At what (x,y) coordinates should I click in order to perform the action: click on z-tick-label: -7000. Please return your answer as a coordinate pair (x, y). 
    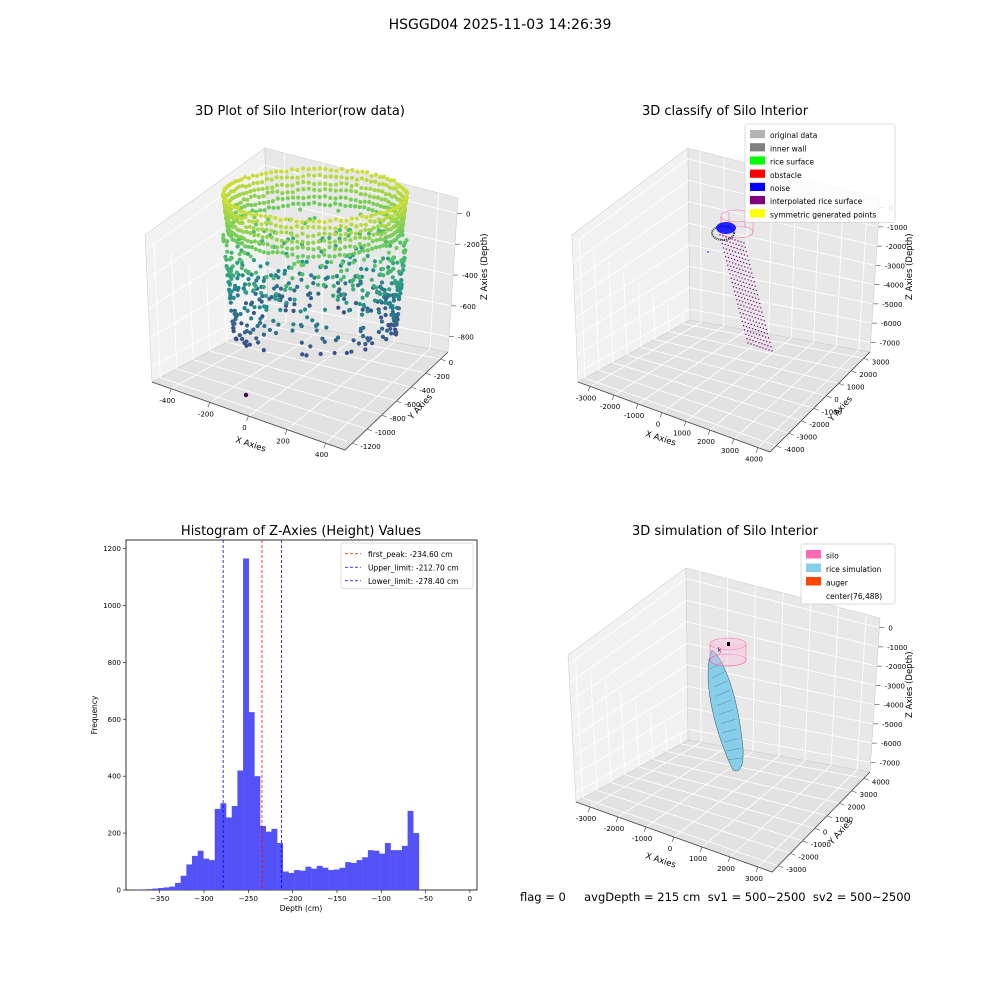
    Looking at the image, I should click on (890, 763).